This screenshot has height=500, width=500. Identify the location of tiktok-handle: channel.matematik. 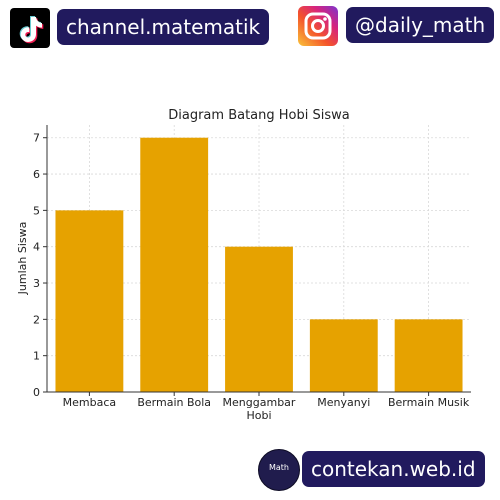
(163, 27).